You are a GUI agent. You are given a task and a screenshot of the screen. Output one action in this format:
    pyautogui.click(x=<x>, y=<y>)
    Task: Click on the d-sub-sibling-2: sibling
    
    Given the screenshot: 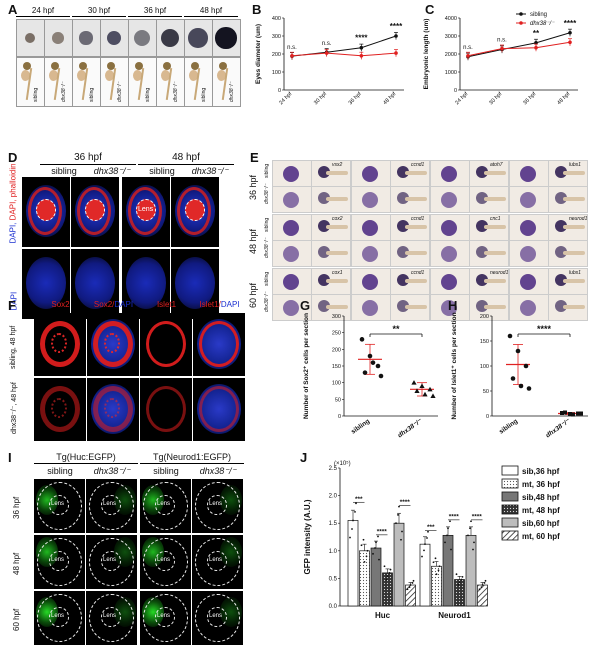 What is the action you would take?
    pyautogui.click(x=162, y=171)
    